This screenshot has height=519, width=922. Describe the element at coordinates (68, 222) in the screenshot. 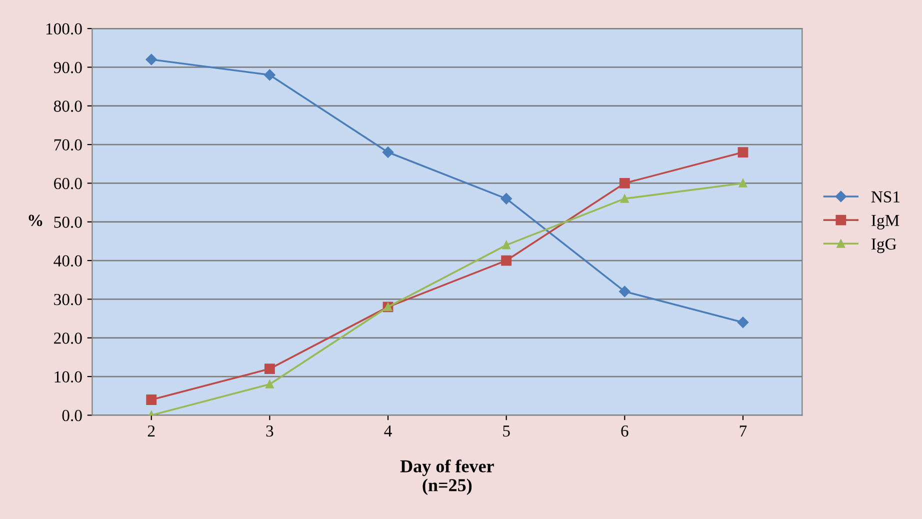

I see `y-tick-label: 50.0` at that location.